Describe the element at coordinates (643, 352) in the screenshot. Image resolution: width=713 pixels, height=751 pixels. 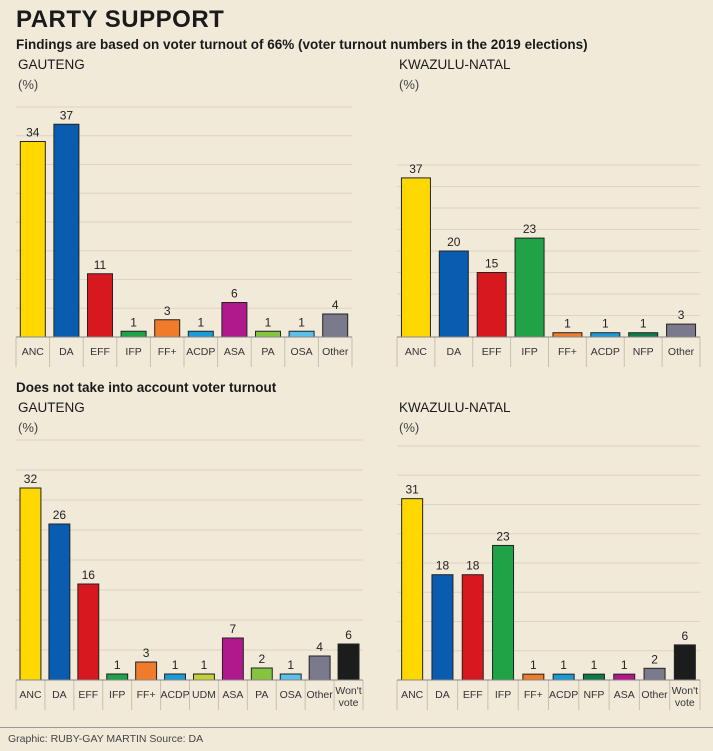
I see `tick-label: NFP` at that location.